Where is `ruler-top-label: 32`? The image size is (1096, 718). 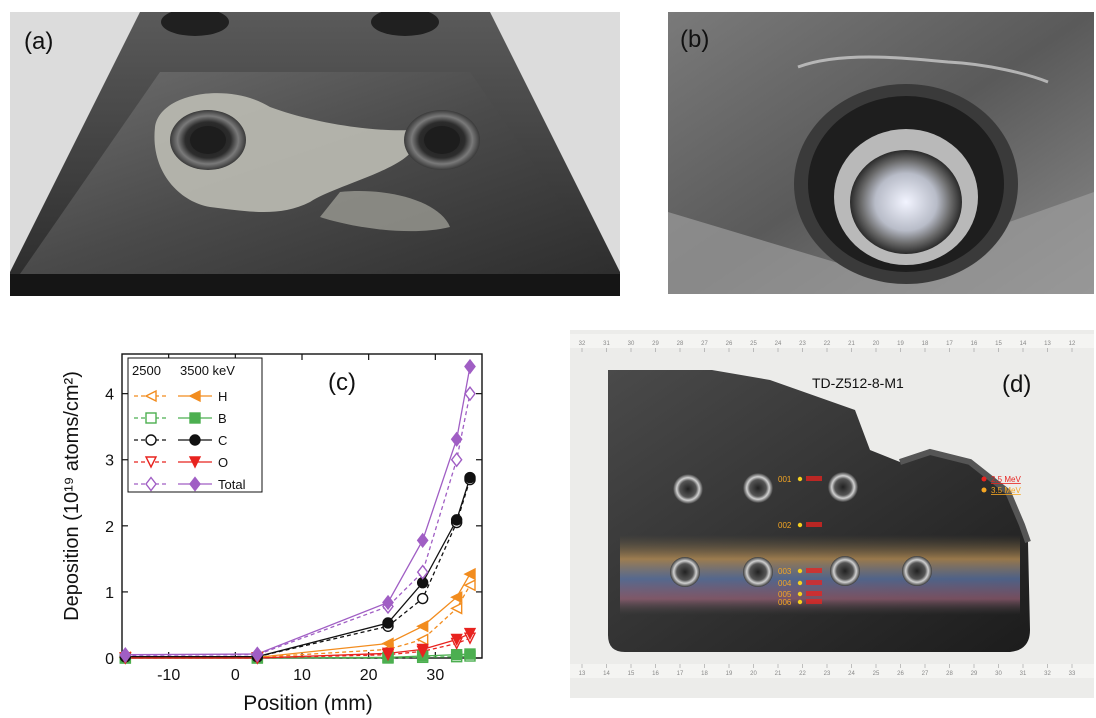
ruler-top-label: 32 is located at coordinates (582, 344).